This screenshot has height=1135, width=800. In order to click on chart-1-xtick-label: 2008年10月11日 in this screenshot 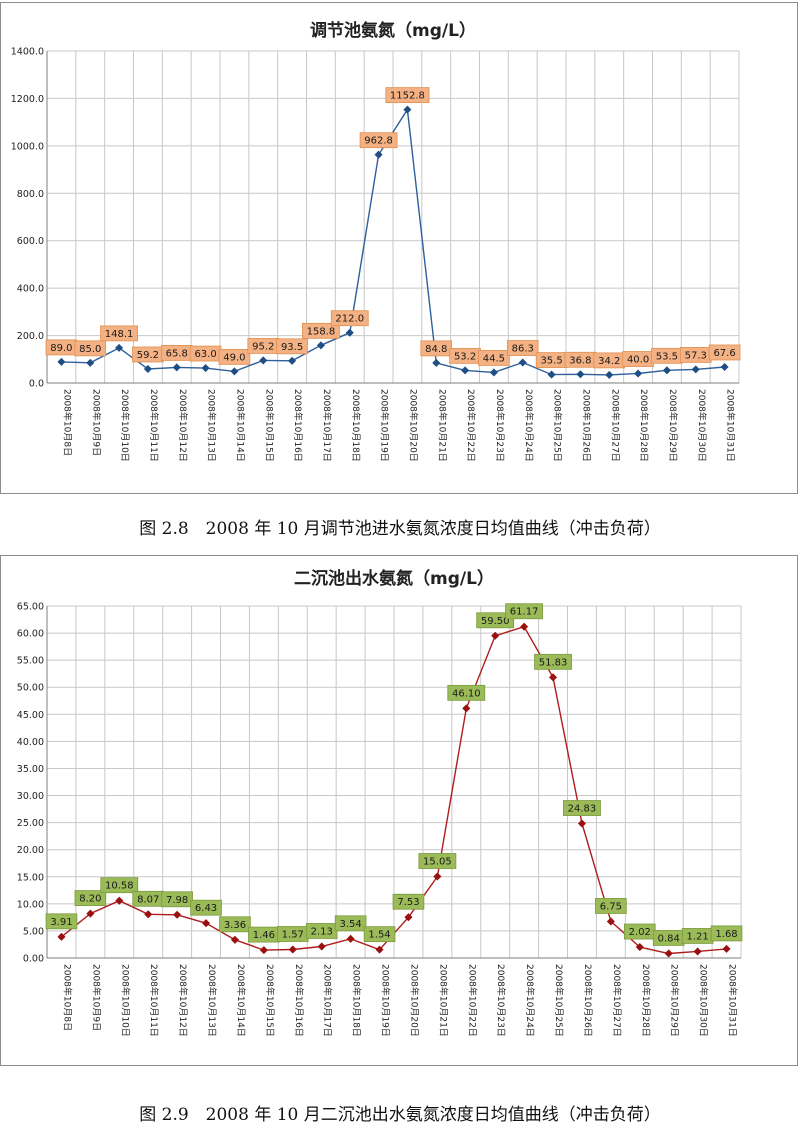, I will do `click(154, 425)`.